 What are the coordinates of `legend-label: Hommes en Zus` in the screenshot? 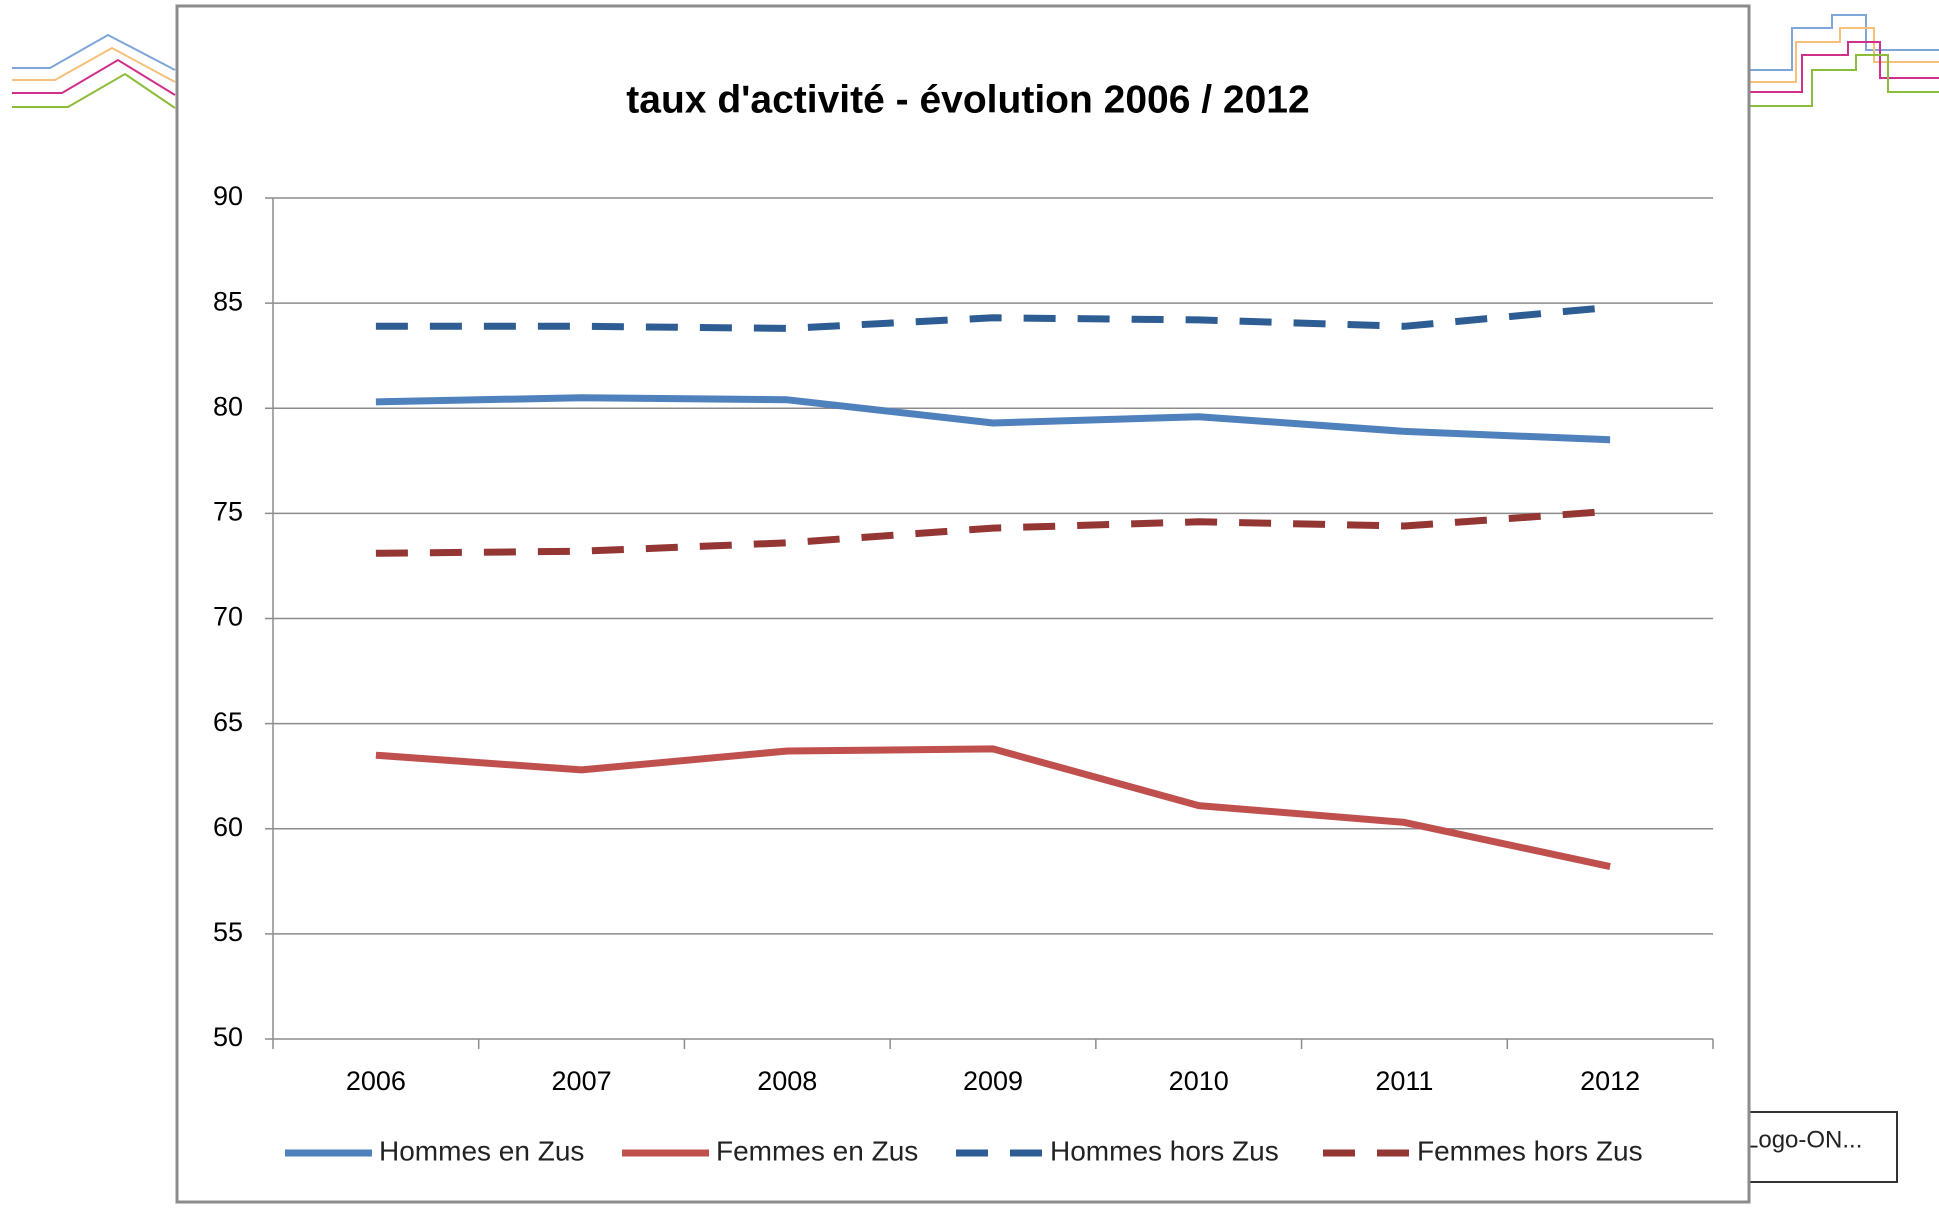 It's located at (481, 1150).